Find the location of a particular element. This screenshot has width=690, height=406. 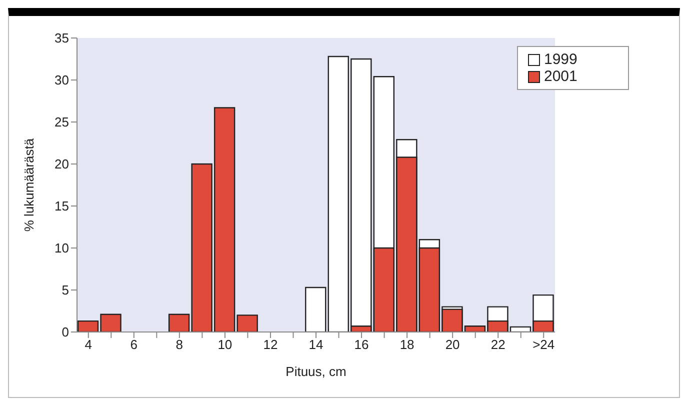

y-tick-label: 15 is located at coordinates (61, 206).